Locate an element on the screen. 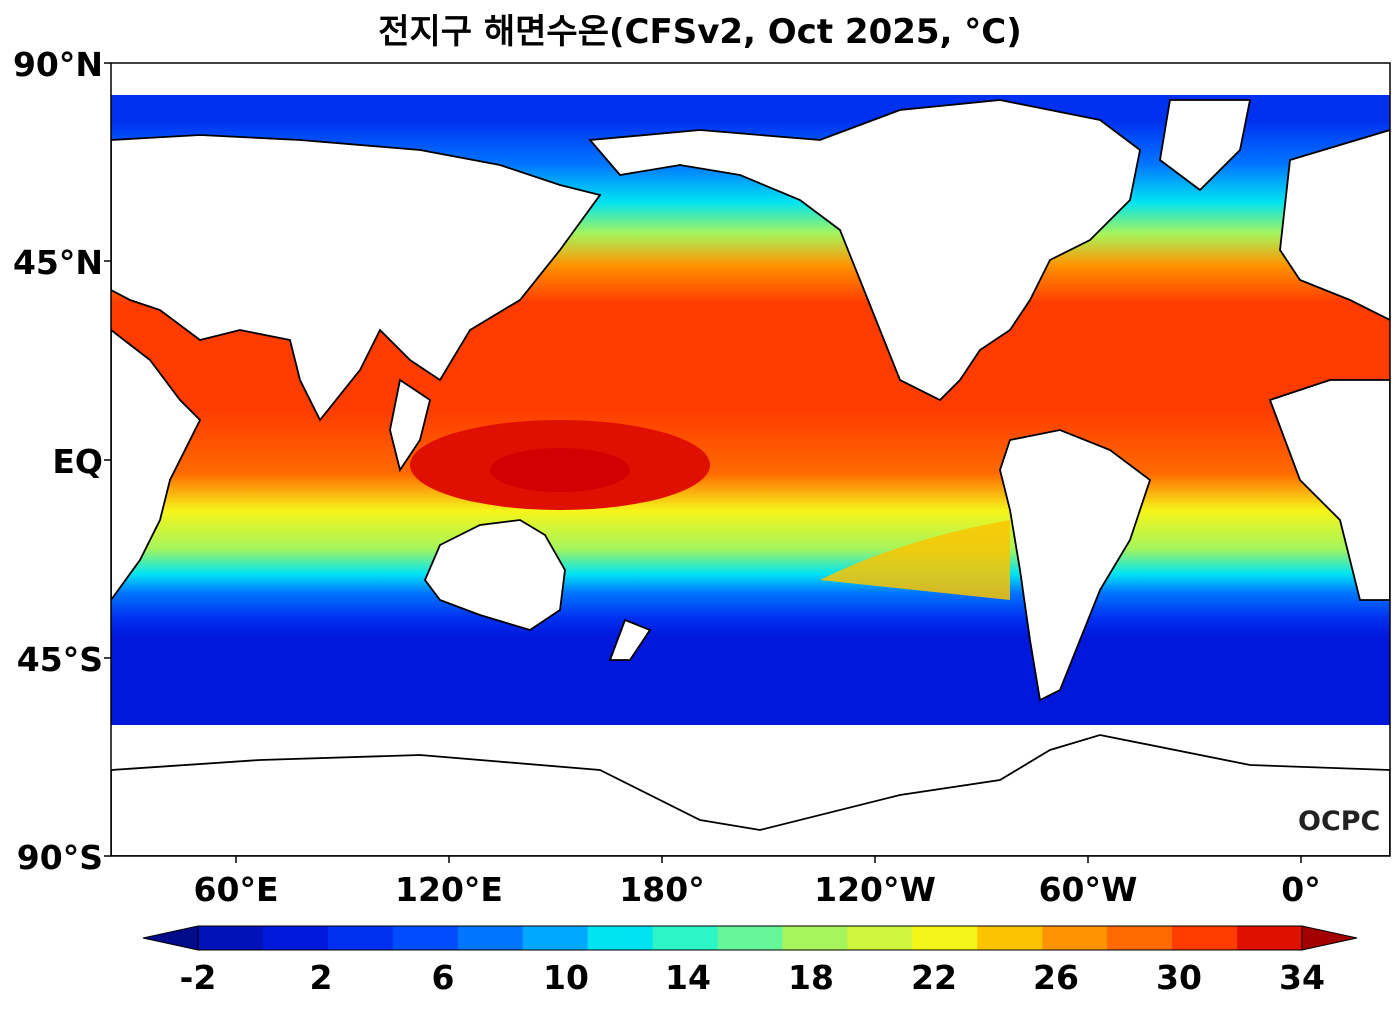 The height and width of the screenshot is (1011, 1400). colorbar-label-18: 18 is located at coordinates (811, 977).